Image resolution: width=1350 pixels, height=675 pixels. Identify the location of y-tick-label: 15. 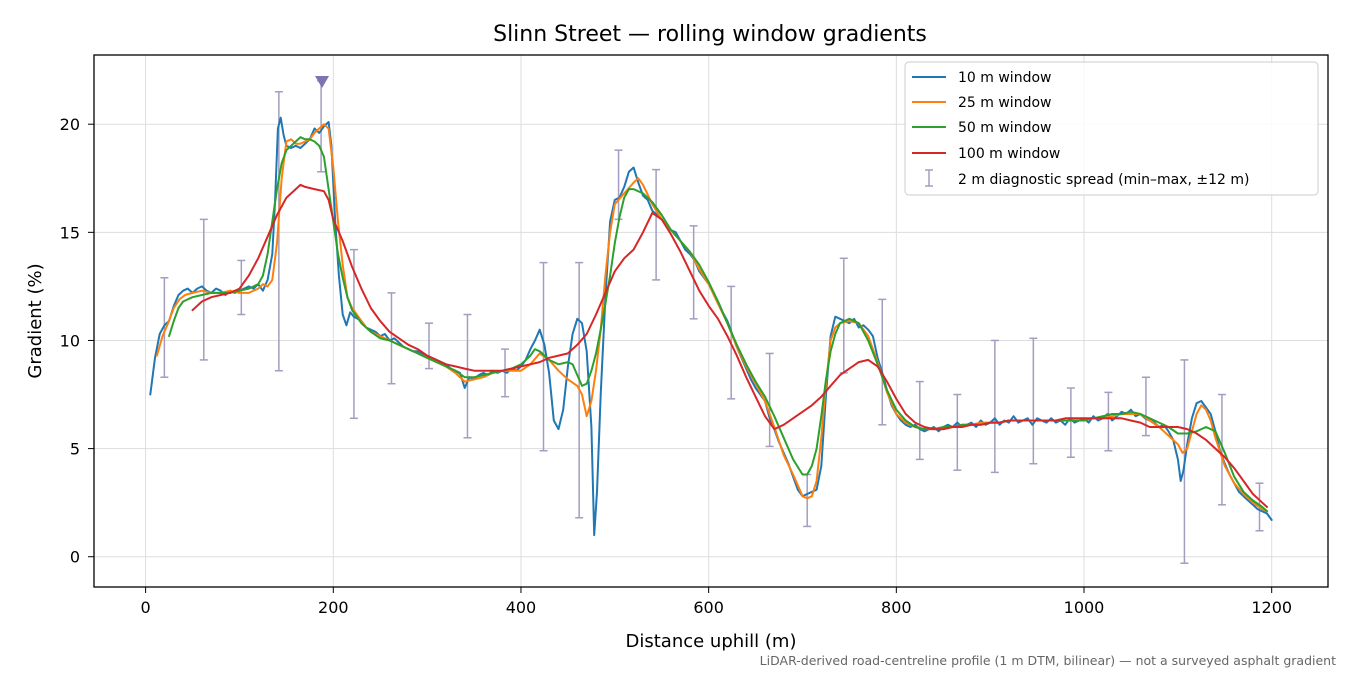
(70, 232).